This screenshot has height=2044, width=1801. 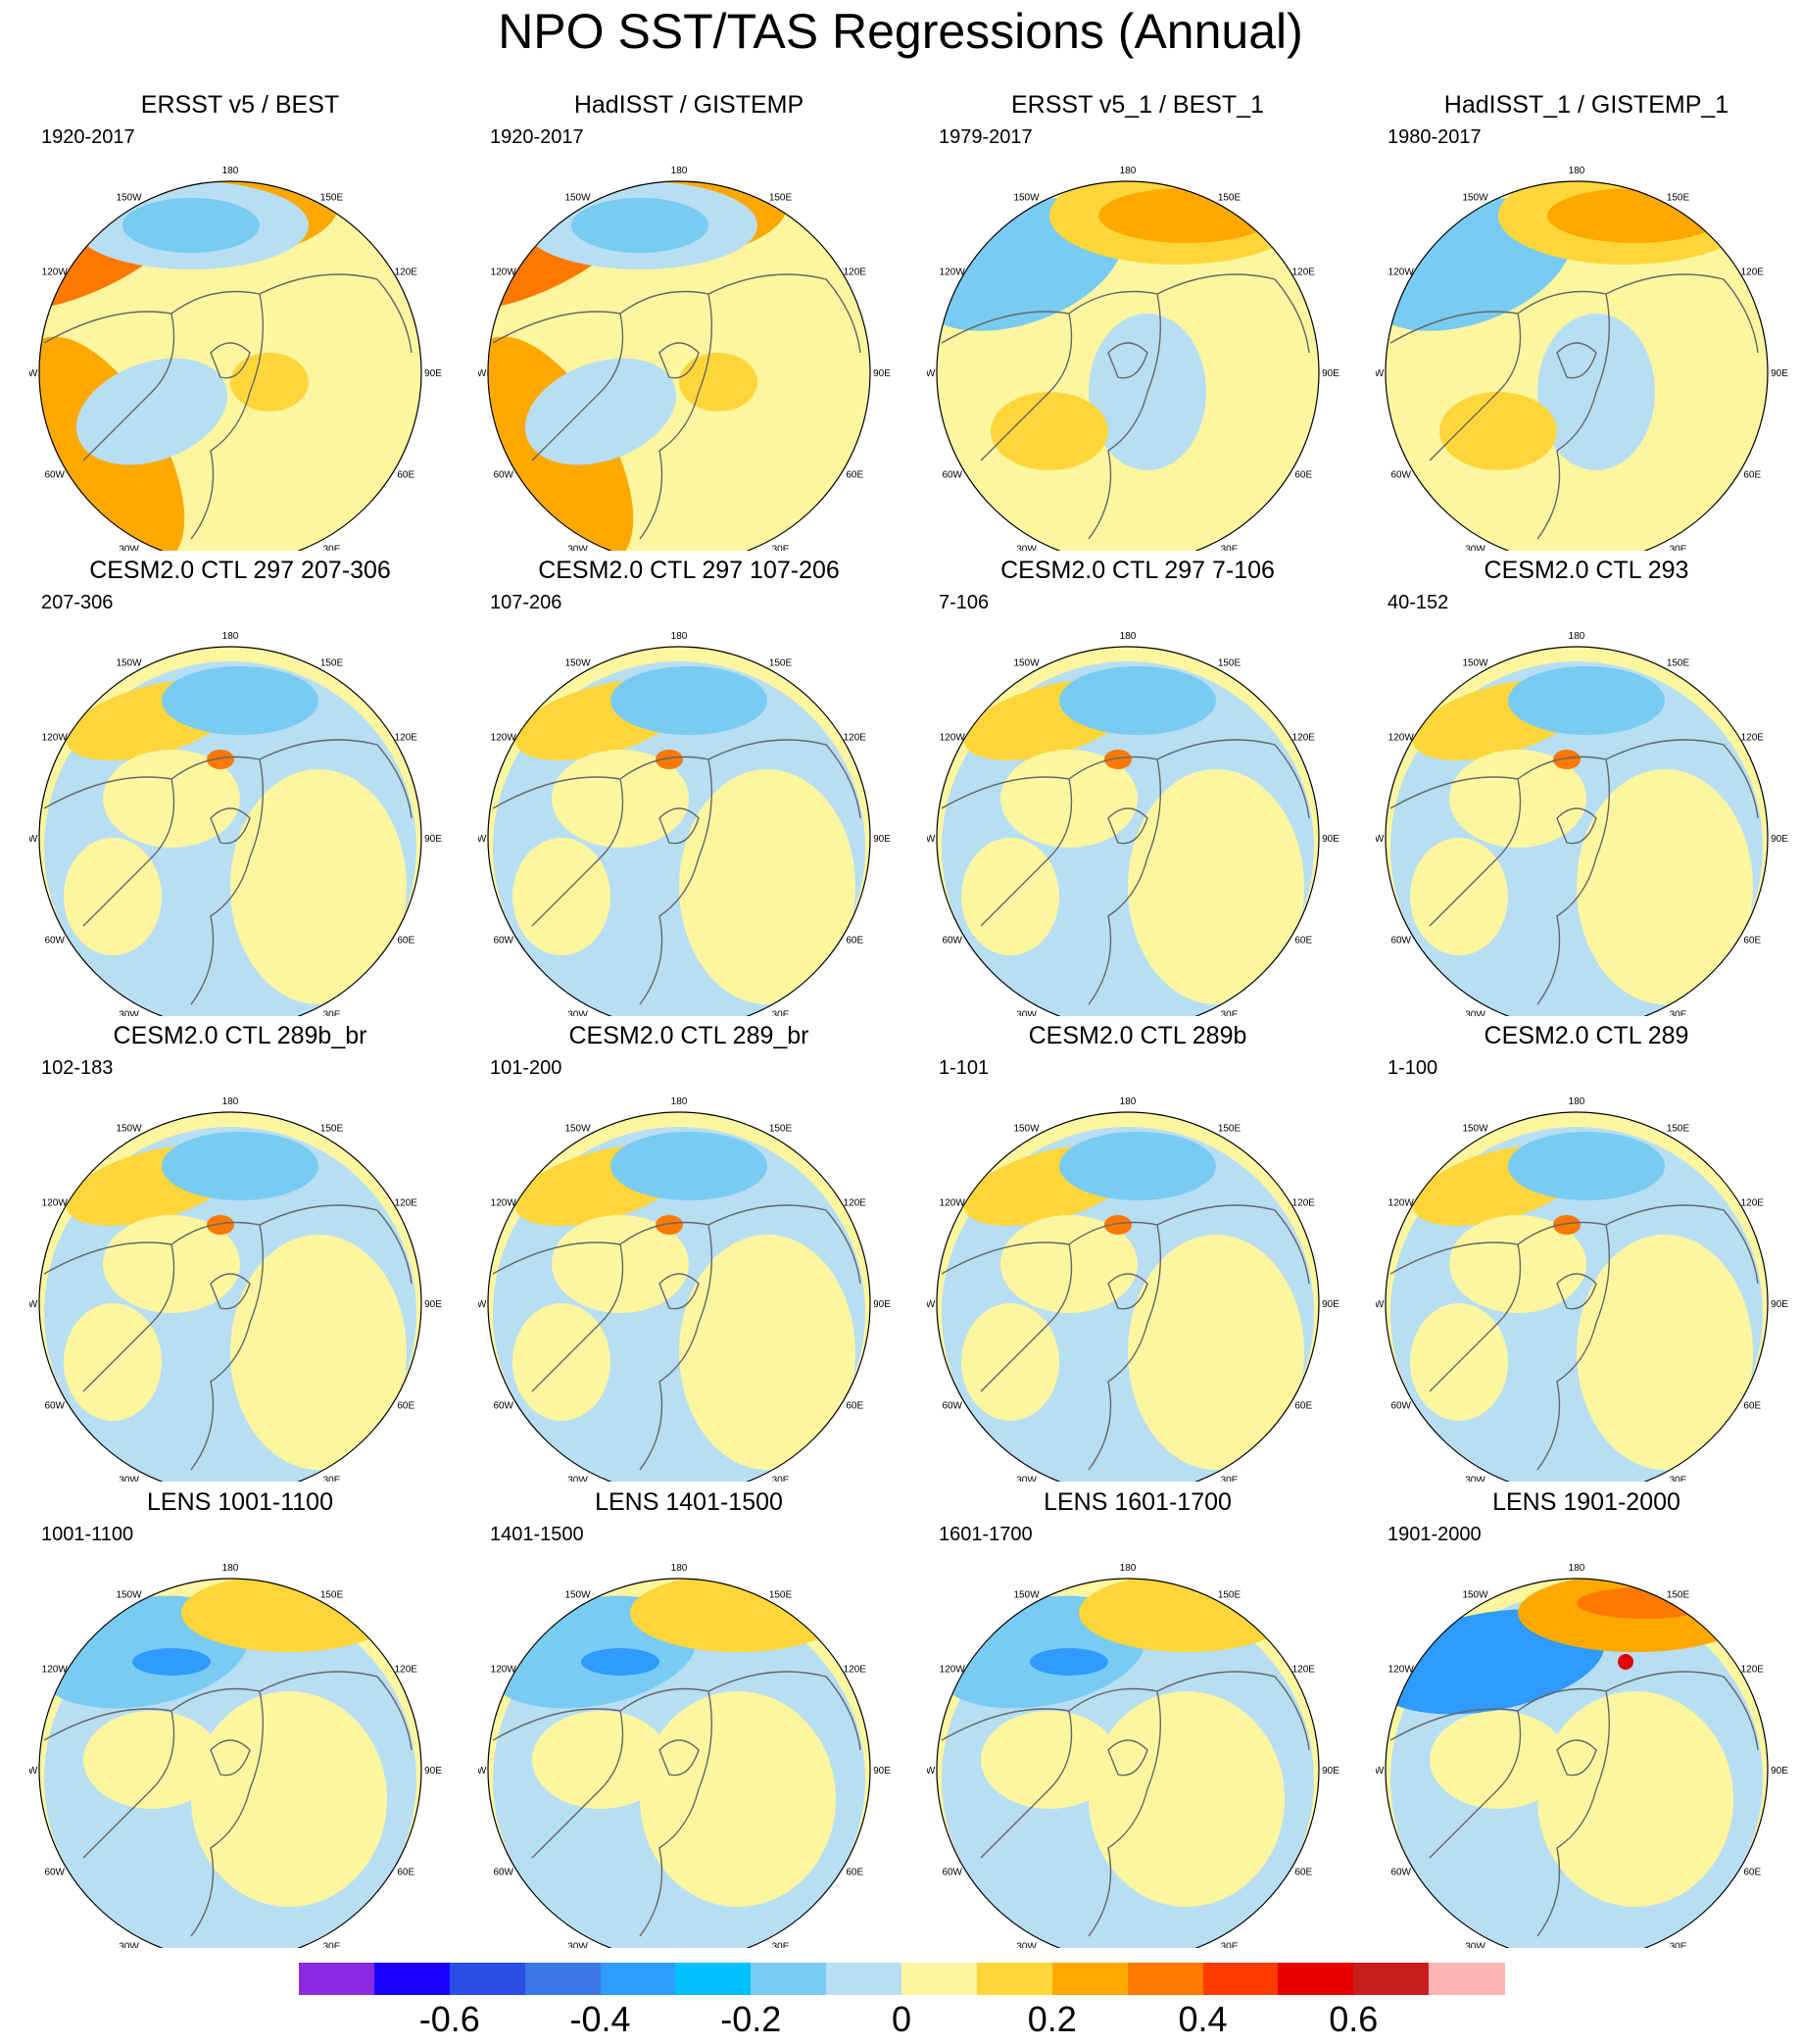 I want to click on panel-period: 1920-2017, so click(x=88, y=137).